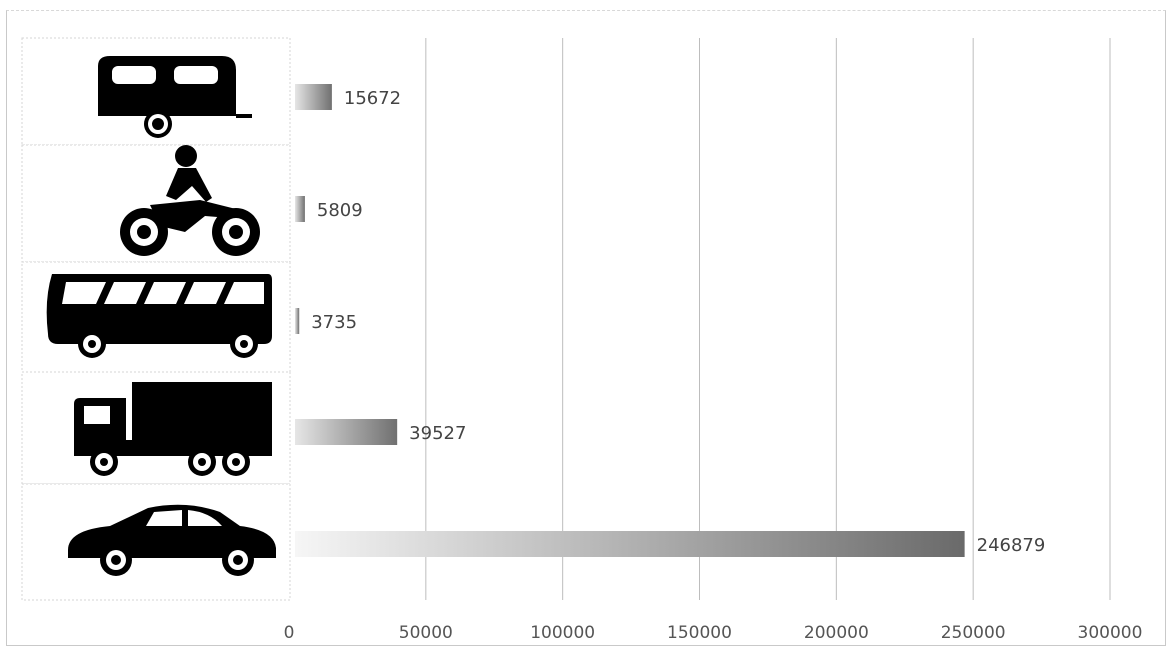 The height and width of the screenshot is (652, 1173). What do you see at coordinates (190, 200) in the screenshot?
I see `motorcycle-icon` at bounding box center [190, 200].